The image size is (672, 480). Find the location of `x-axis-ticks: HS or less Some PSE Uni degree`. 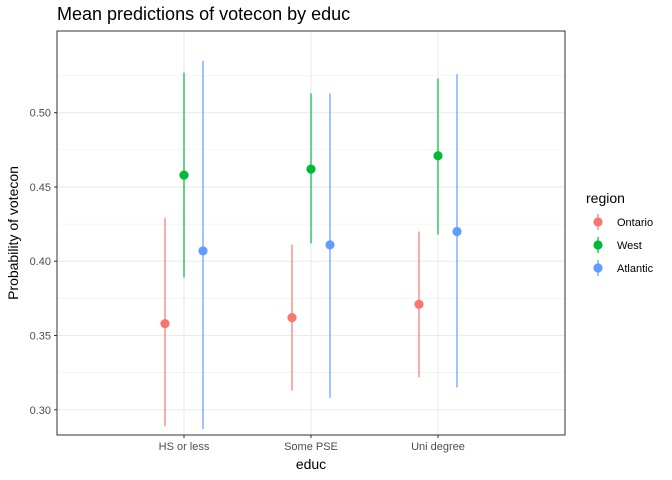

x-axis-ticks: HS or less Some PSE Uni degree is located at coordinates (312, 444).